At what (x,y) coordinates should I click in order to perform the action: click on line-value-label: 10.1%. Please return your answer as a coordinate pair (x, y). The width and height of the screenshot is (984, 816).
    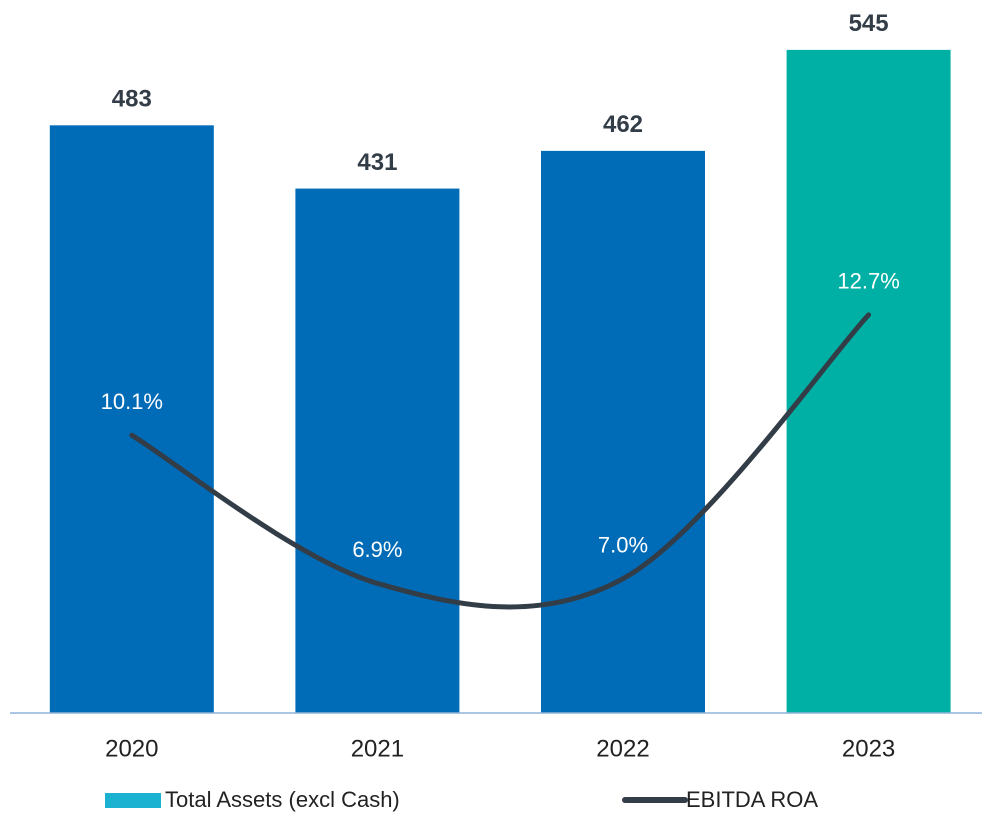
    Looking at the image, I should click on (132, 401).